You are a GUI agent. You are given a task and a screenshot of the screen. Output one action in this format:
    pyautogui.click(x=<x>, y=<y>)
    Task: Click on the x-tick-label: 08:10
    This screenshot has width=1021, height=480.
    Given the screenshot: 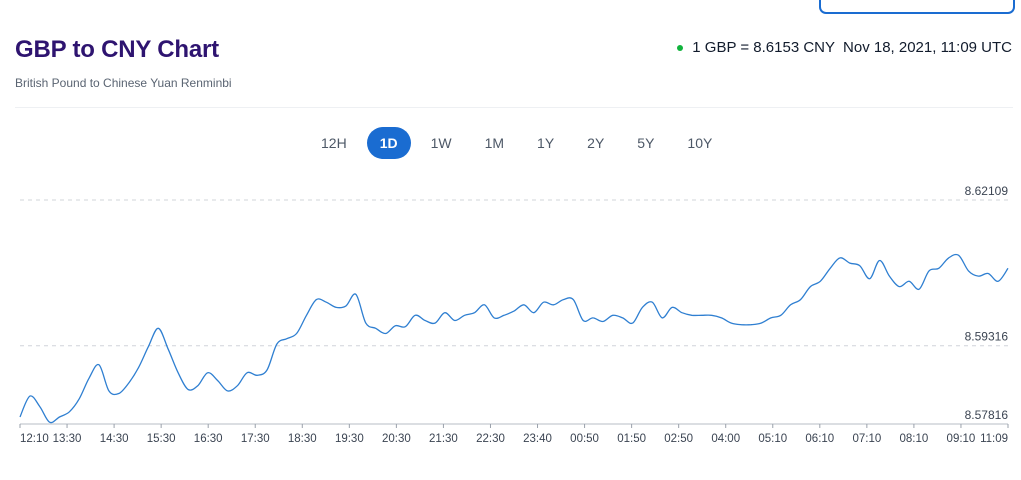 What is the action you would take?
    pyautogui.click(x=914, y=439)
    